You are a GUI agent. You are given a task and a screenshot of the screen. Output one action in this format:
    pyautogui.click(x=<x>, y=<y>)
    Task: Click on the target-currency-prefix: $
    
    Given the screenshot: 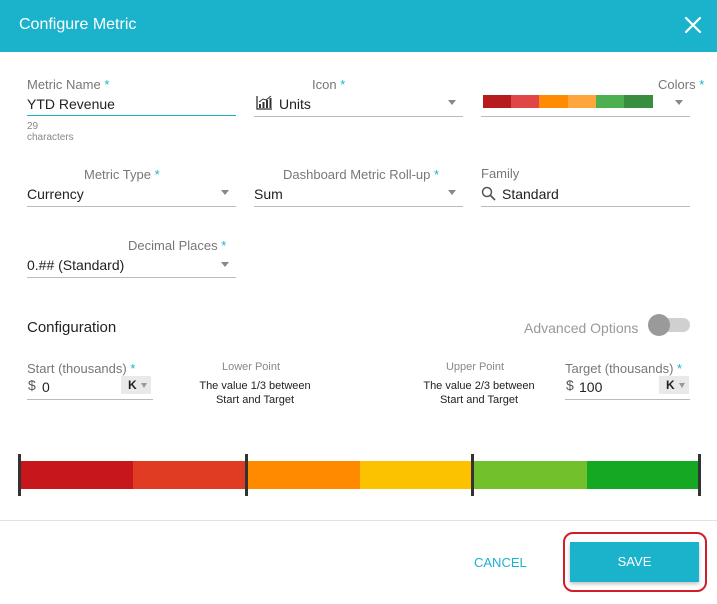 What is the action you would take?
    pyautogui.click(x=570, y=385)
    